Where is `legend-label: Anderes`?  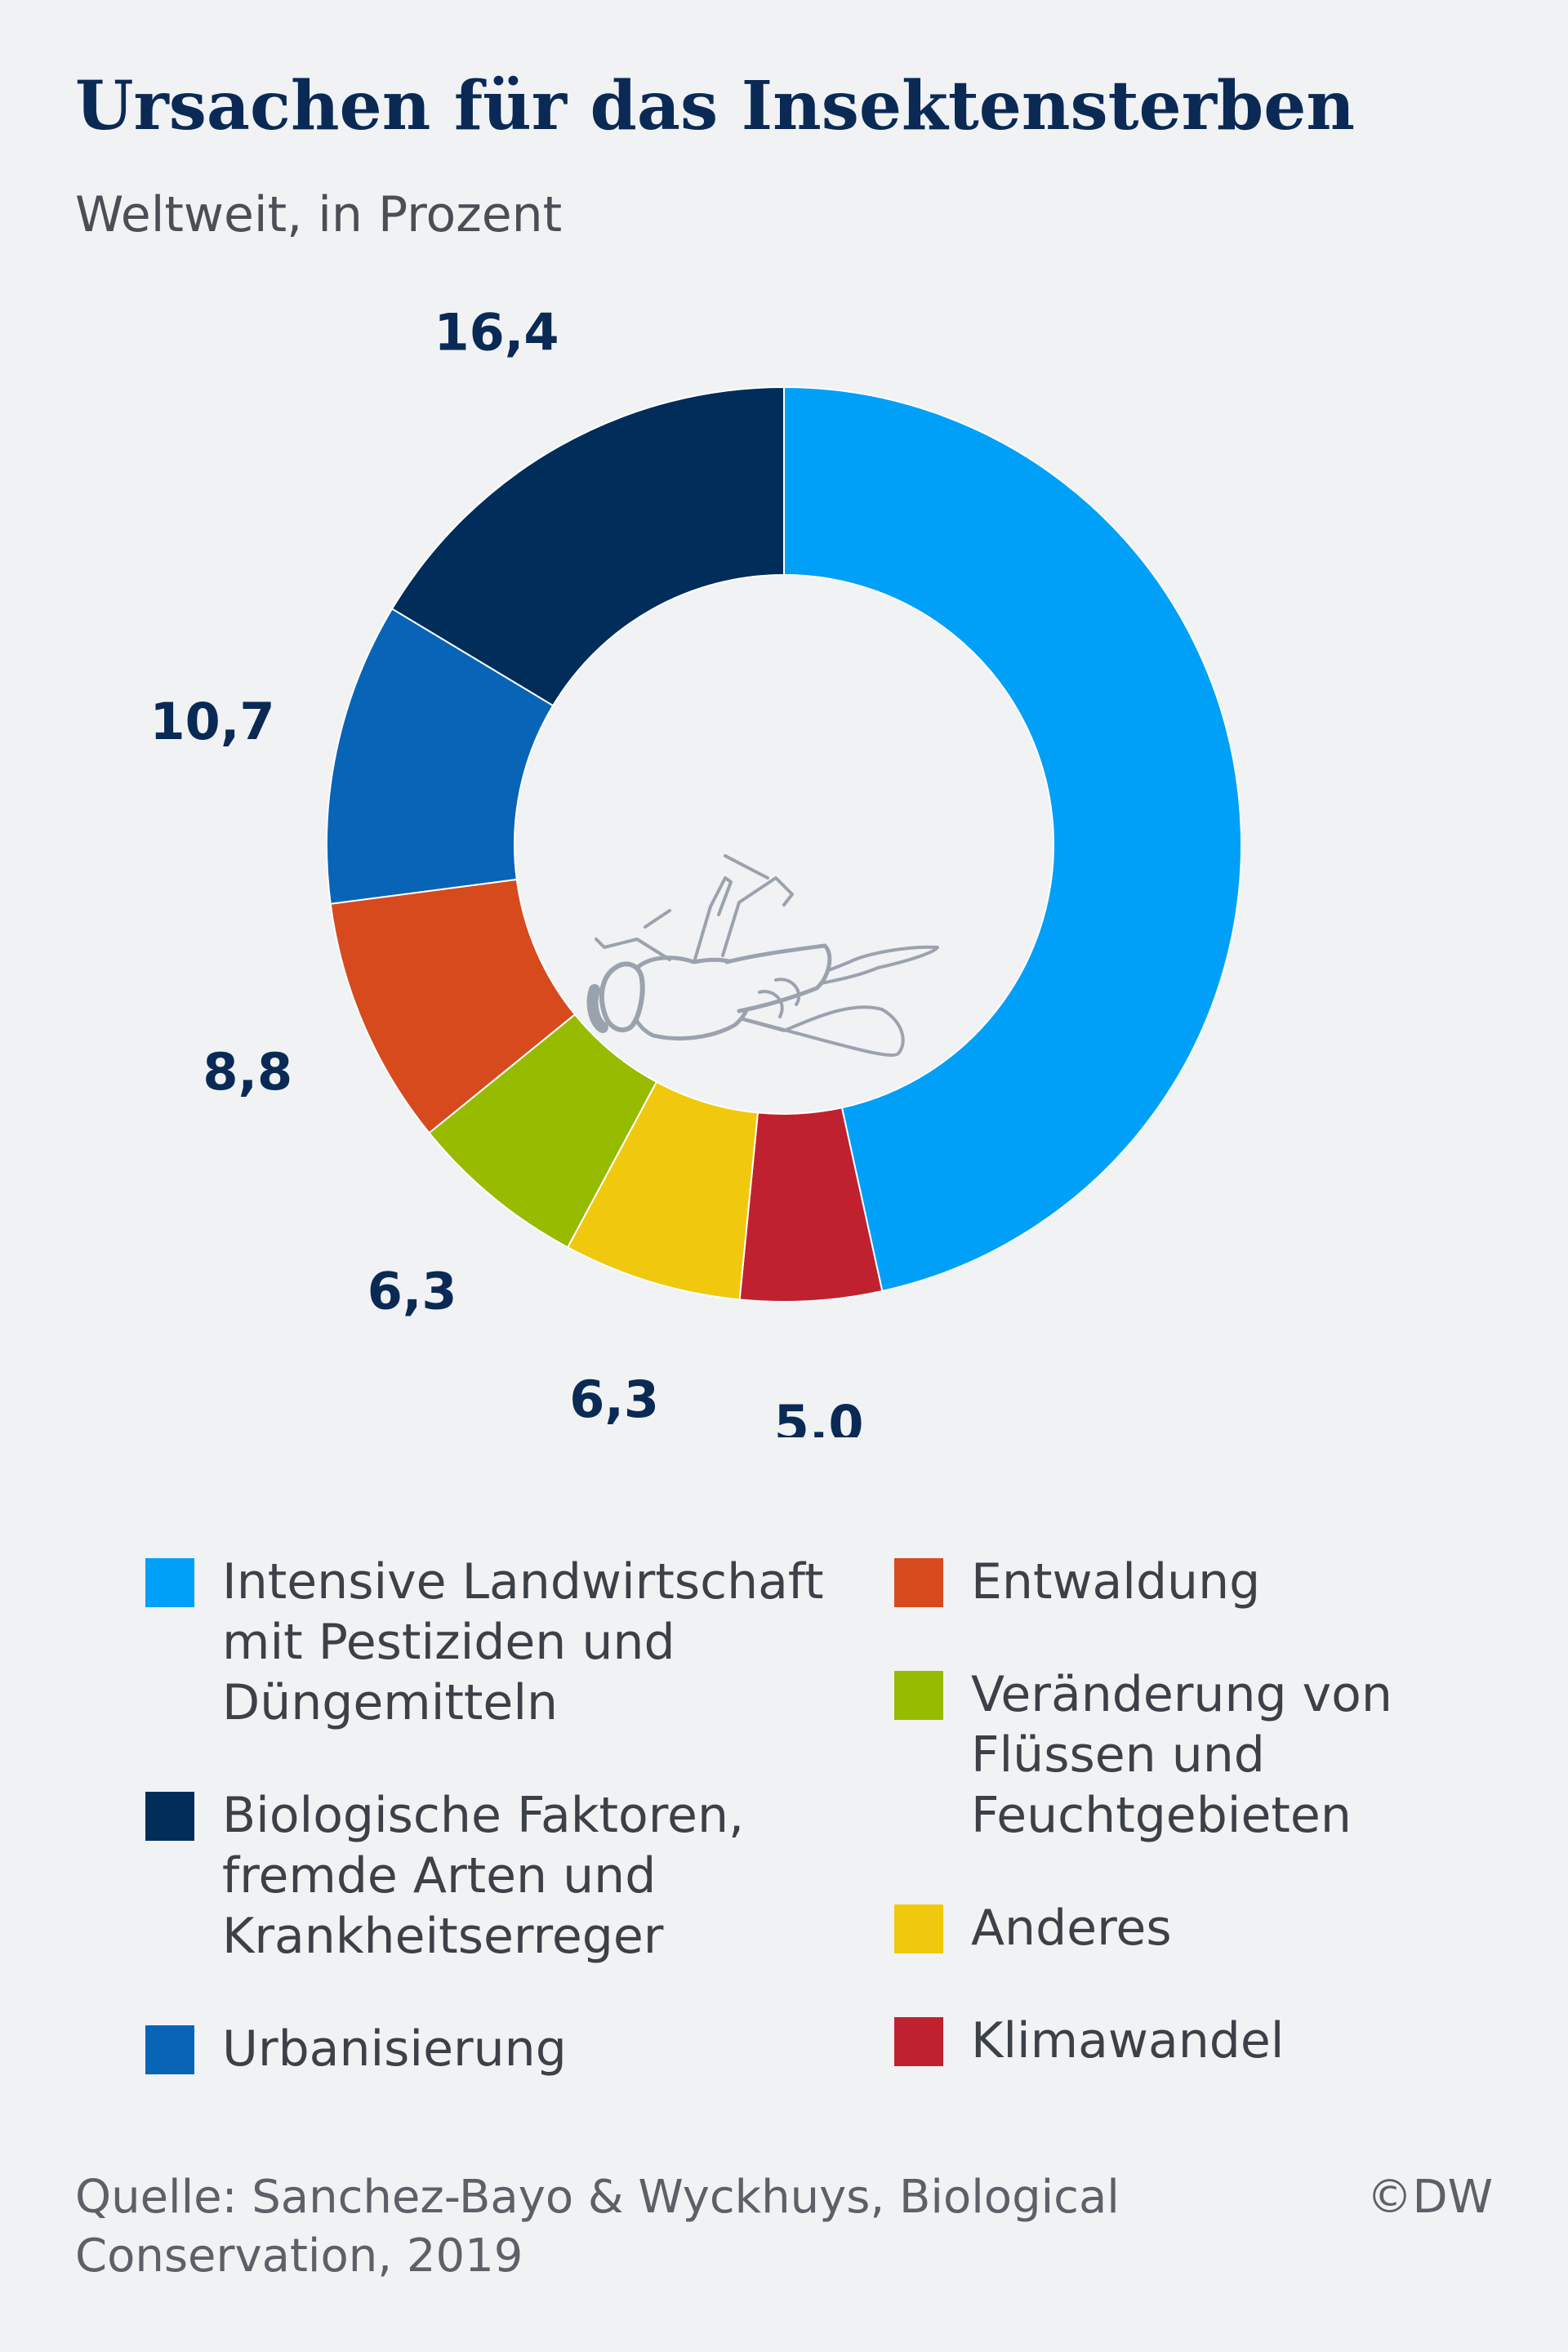
legend-label: Anderes is located at coordinates (1071, 1928).